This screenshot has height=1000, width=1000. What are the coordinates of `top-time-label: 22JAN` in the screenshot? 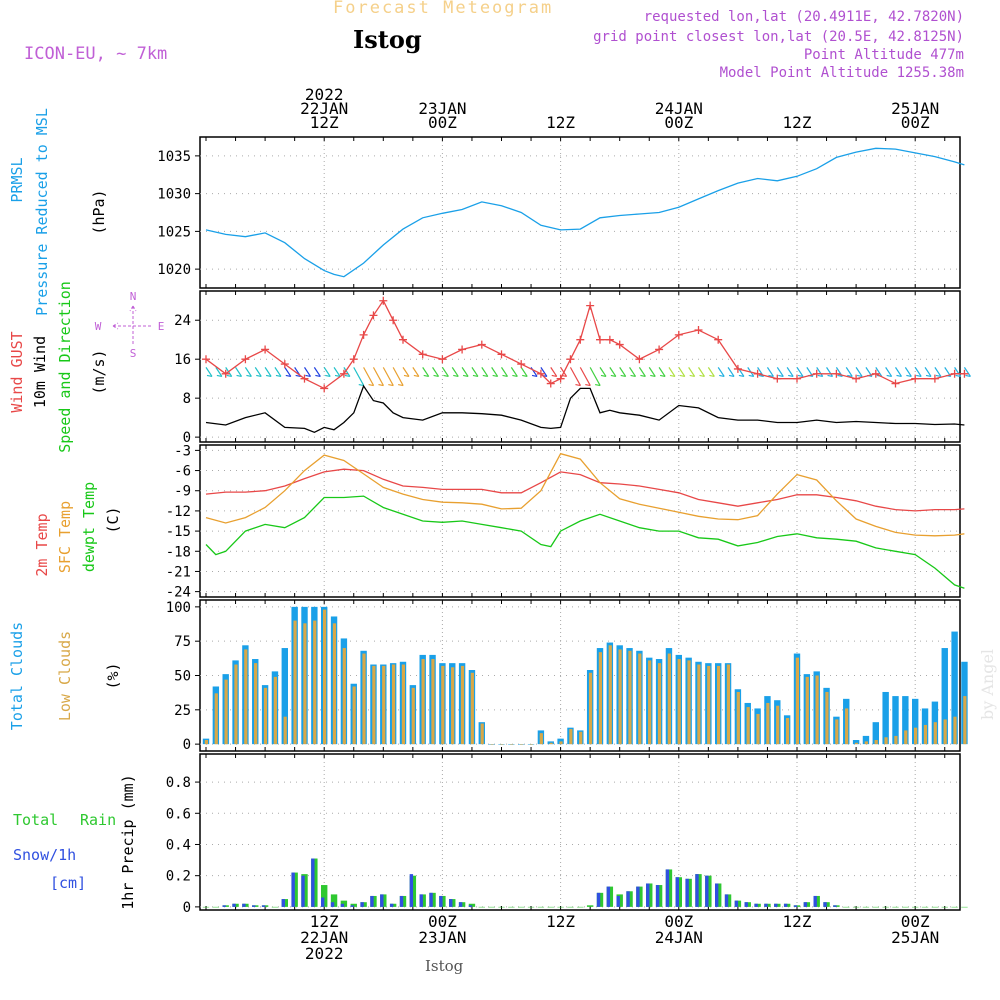 It's located at (324, 108).